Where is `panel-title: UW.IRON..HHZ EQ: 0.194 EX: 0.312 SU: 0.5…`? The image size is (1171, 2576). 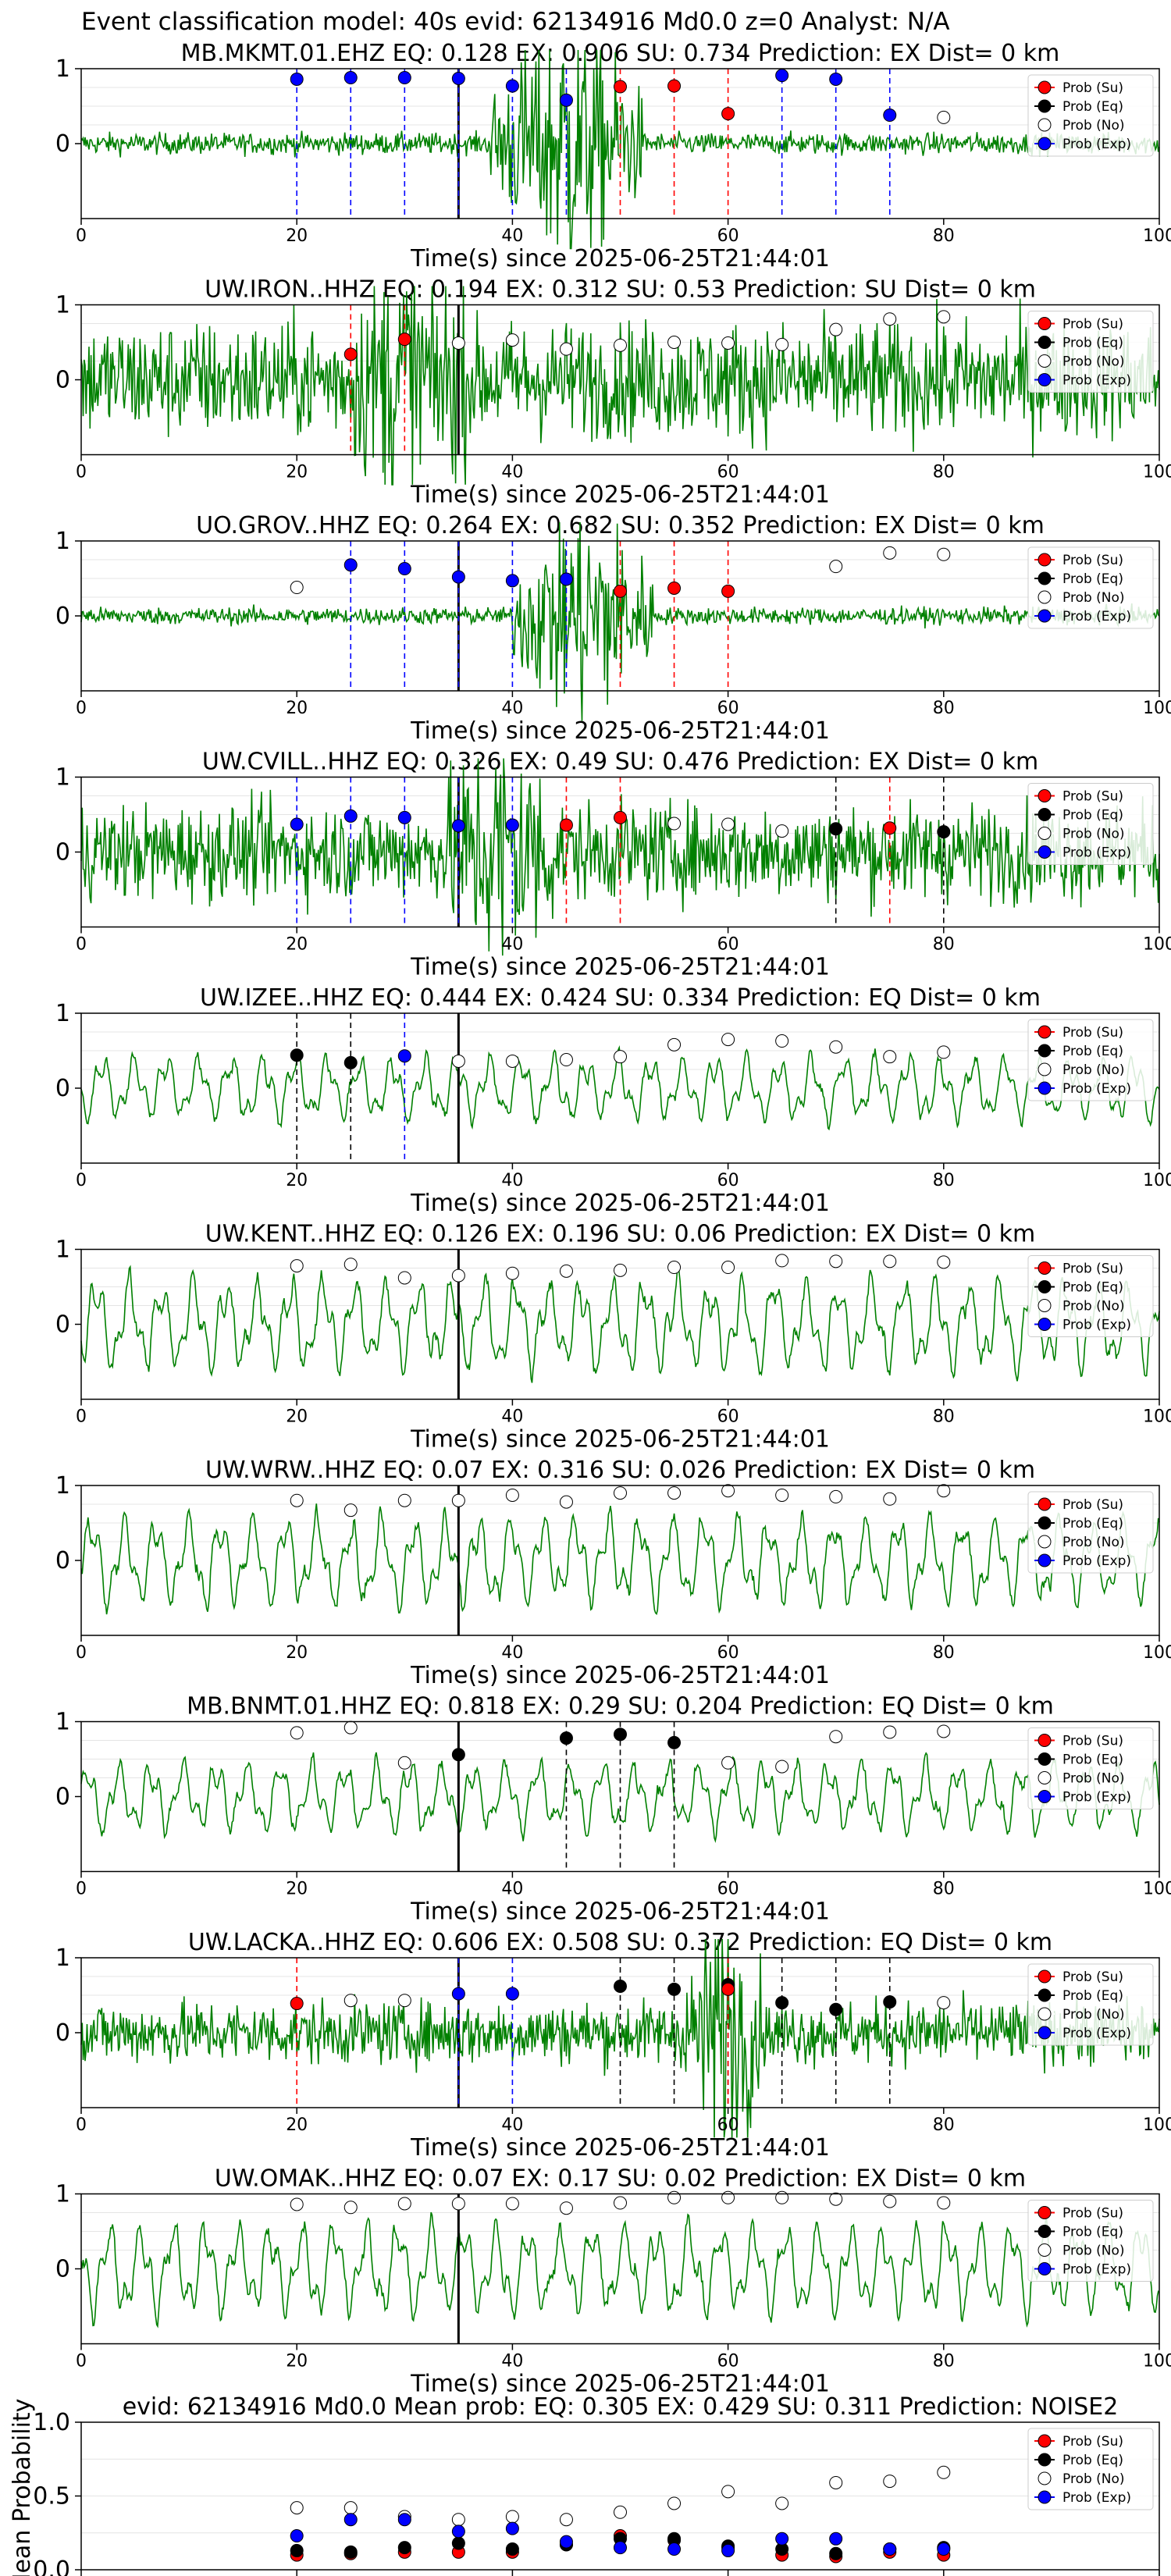 panel-title: UW.IRON..HHZ EQ: 0.194 EX: 0.312 SU: 0.5… is located at coordinates (620, 290).